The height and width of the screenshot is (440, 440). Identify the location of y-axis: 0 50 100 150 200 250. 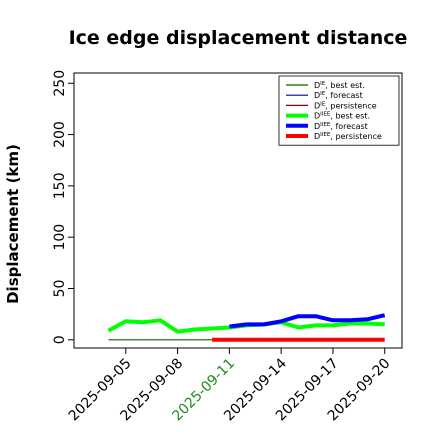
(63, 207).